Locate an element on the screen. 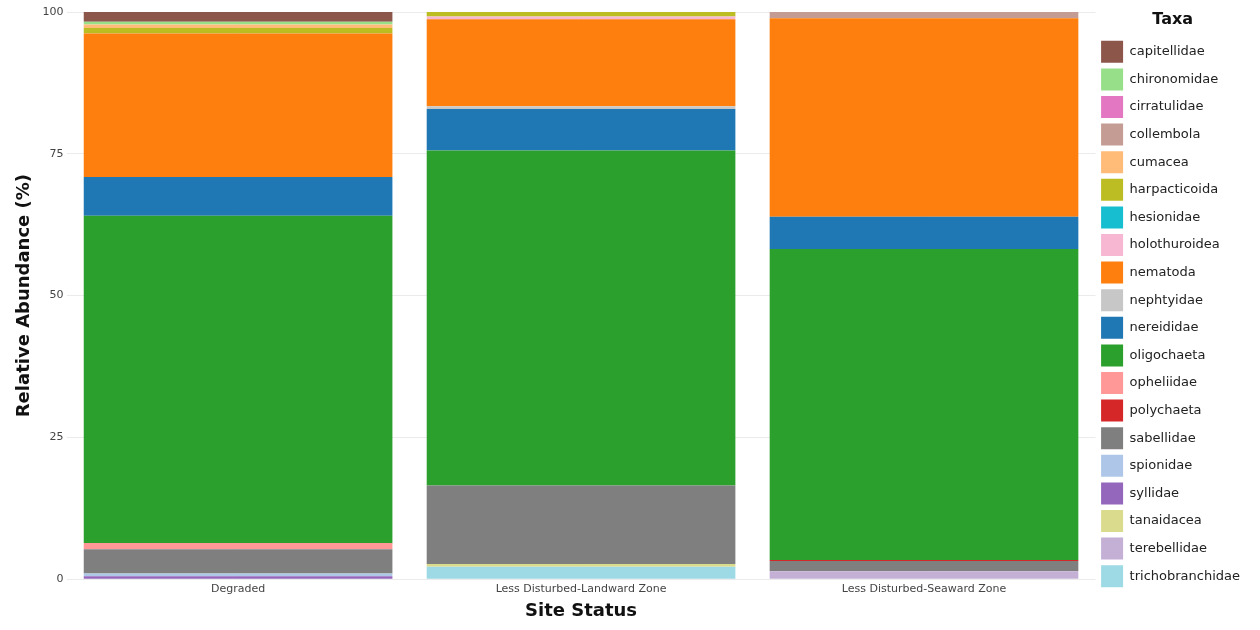 The height and width of the screenshot is (630, 1260). x-tick-label: Less Disturbed-Landward Zone is located at coordinates (581, 588).